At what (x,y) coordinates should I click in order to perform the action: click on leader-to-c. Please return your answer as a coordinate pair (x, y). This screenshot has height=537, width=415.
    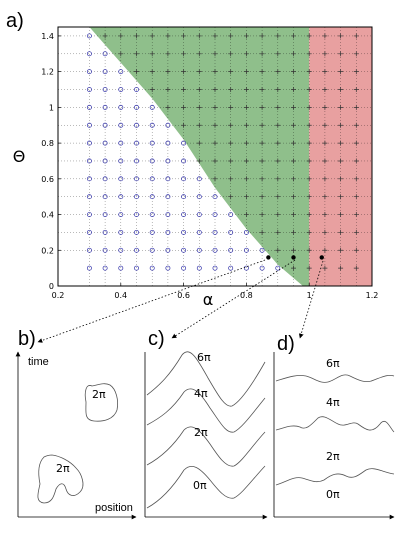
    Looking at the image, I should click on (233, 299).